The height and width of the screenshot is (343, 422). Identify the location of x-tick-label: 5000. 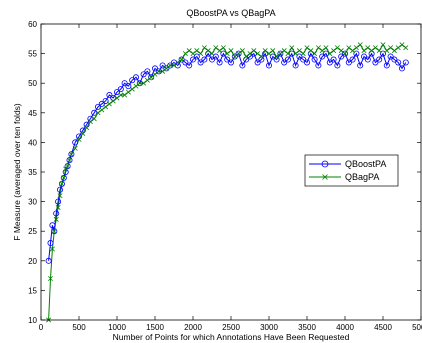
(417, 327).